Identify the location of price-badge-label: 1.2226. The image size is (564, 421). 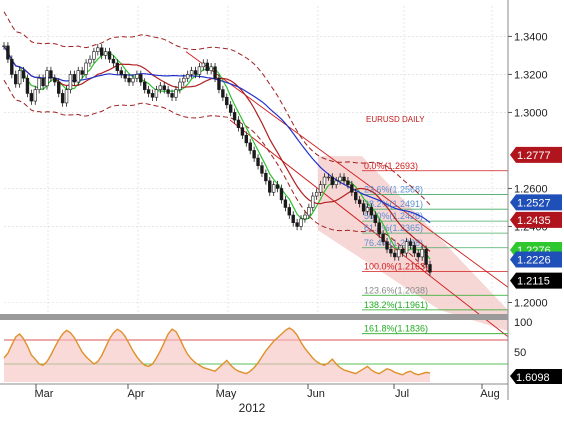
(534, 261).